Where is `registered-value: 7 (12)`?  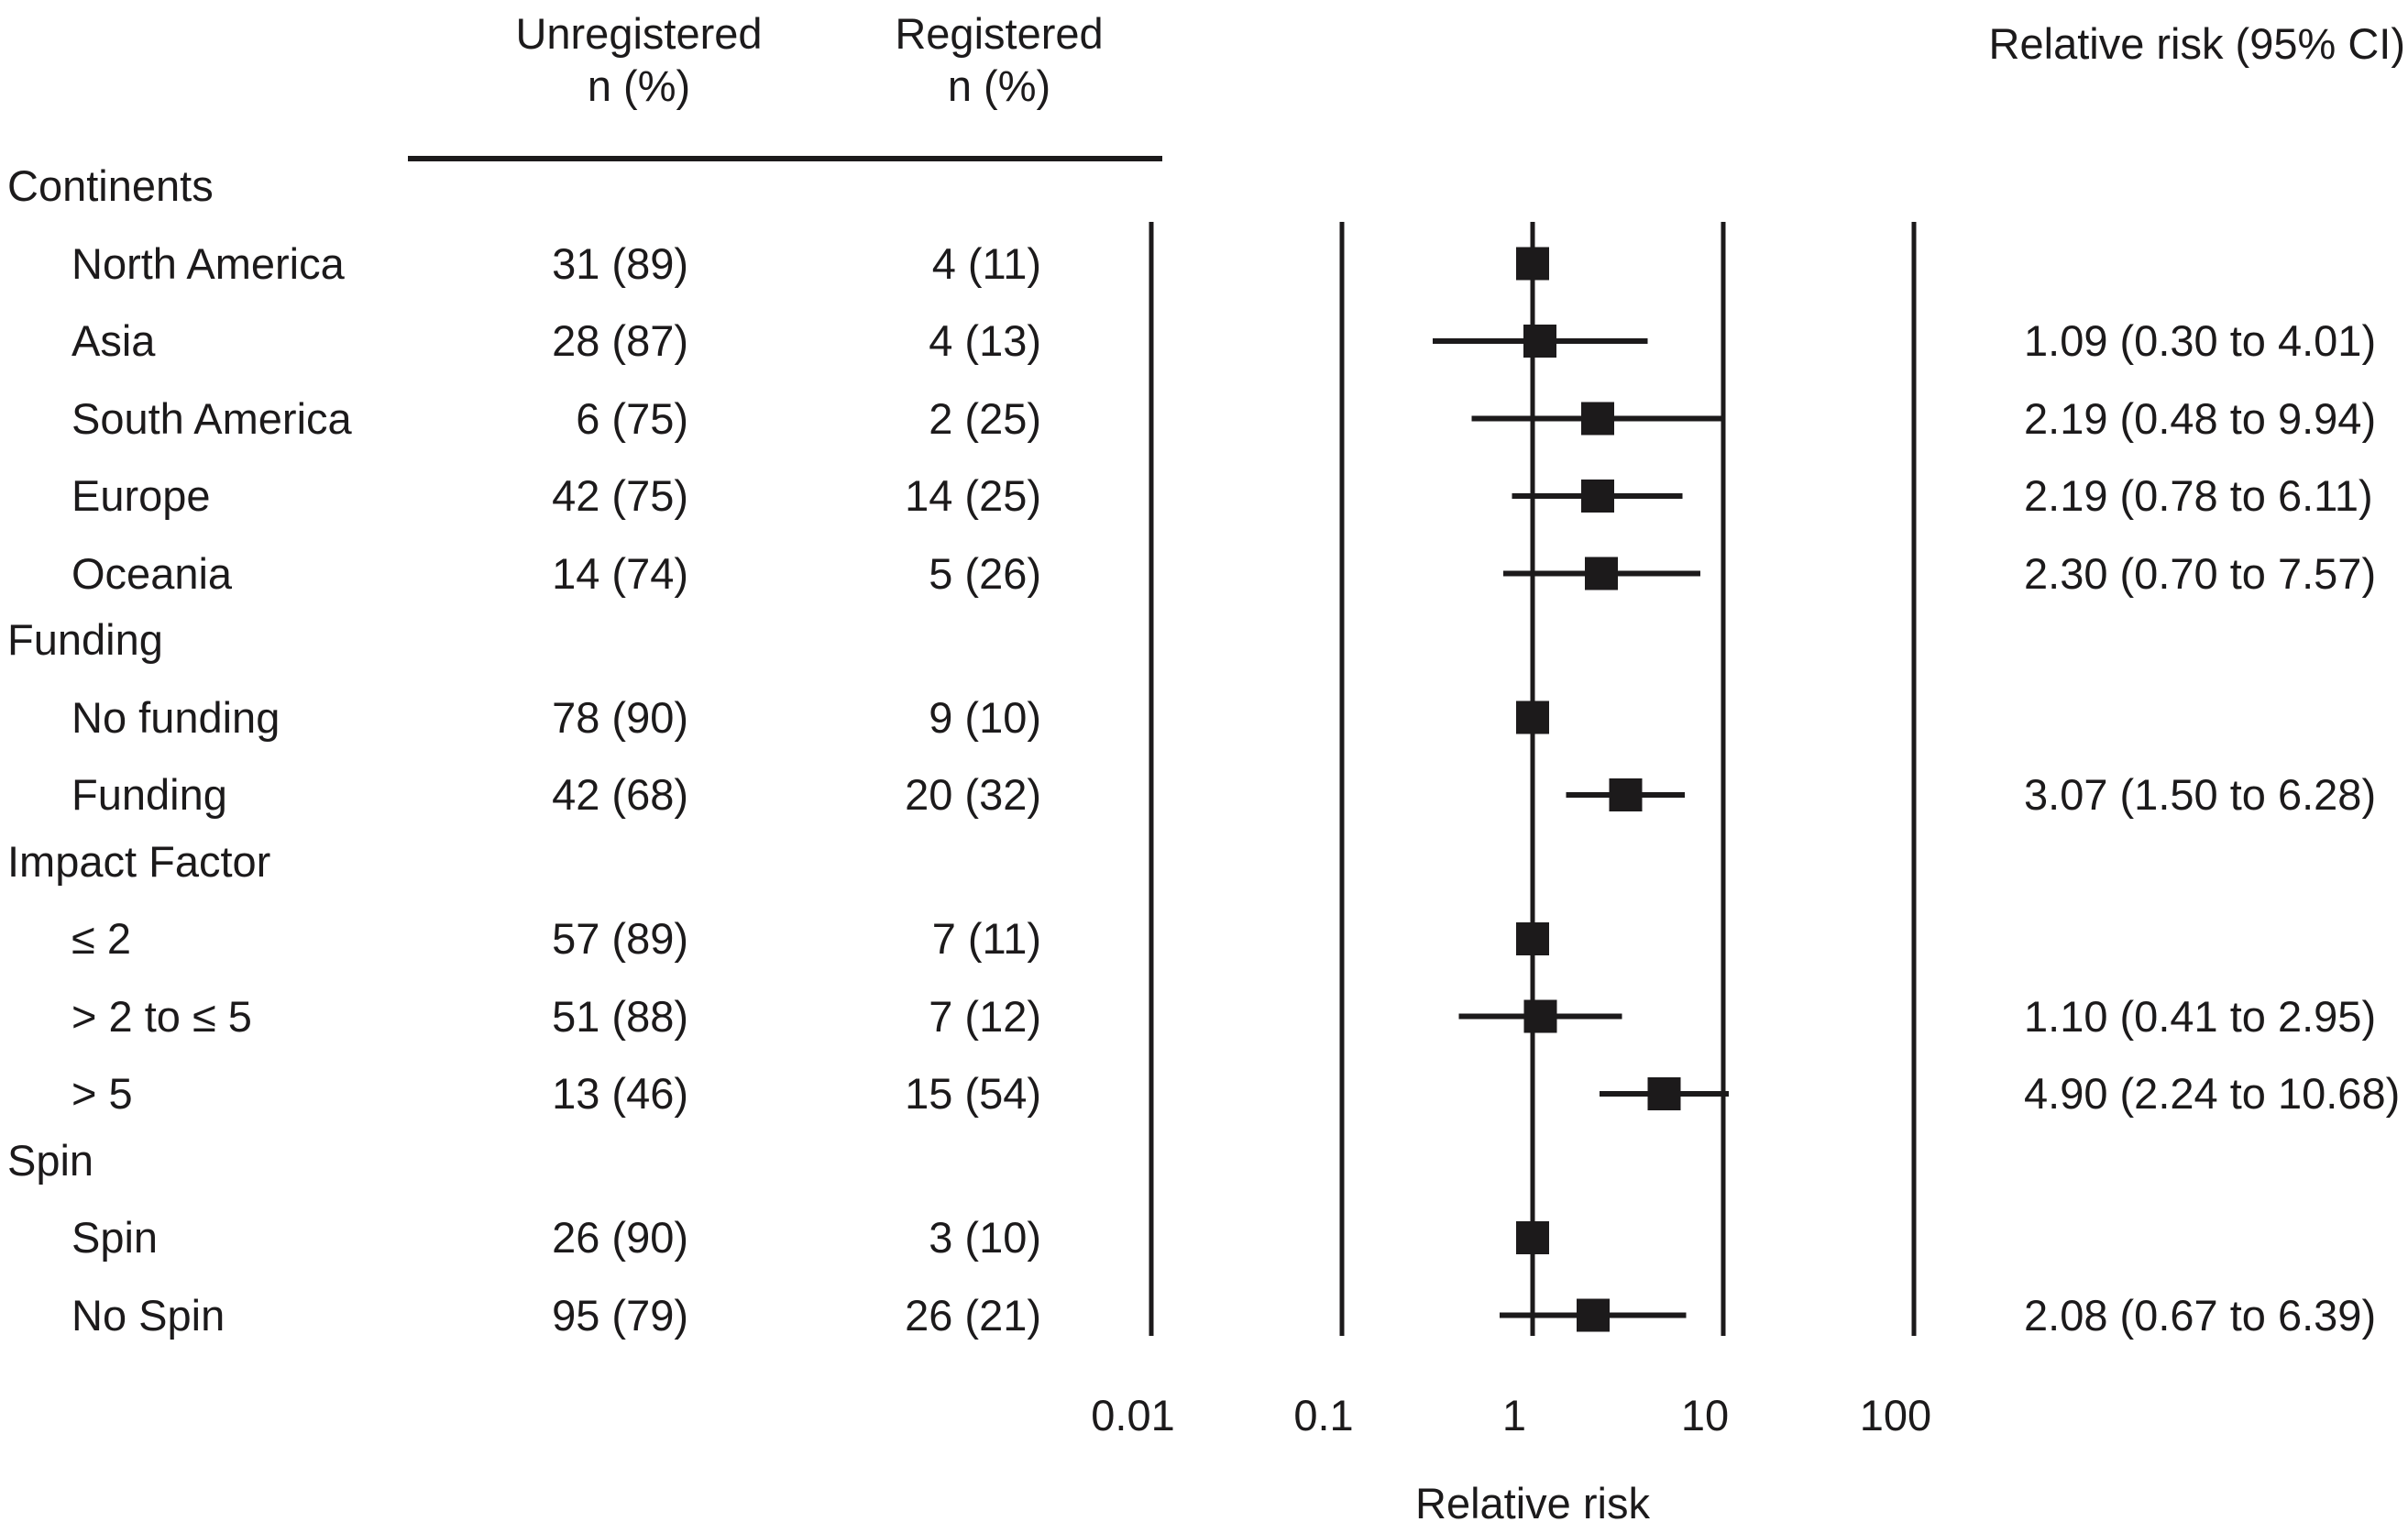
registered-value: 7 (12) is located at coordinates (985, 1016).